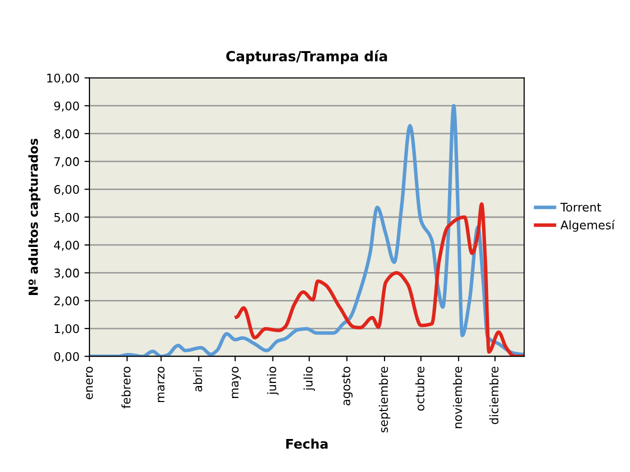 The height and width of the screenshot is (472, 630). What do you see at coordinates (66, 357) in the screenshot?
I see `y-tick-label: 0,00` at bounding box center [66, 357].